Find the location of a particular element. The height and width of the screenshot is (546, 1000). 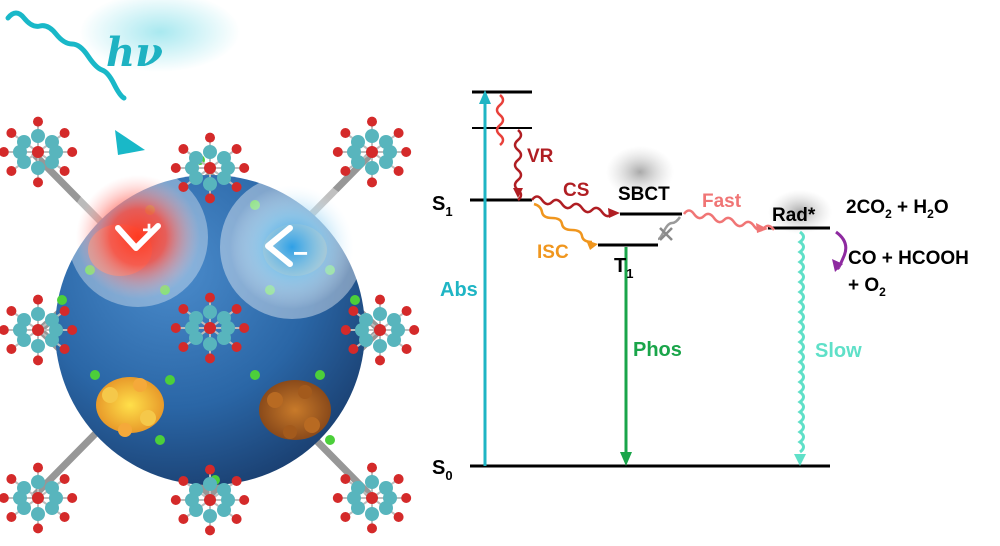

cs-wave is located at coordinates (571, 206).